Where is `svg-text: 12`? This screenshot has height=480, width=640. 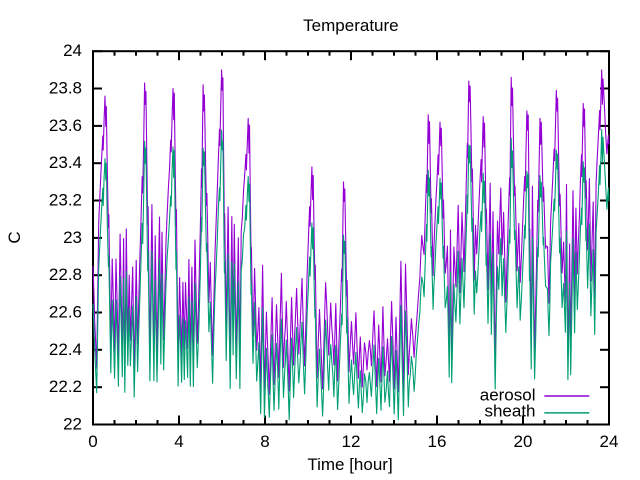 svg-text: 12 is located at coordinates (351, 441).